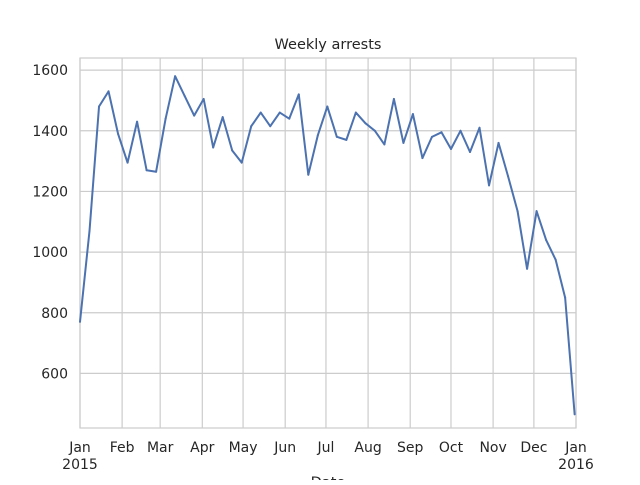  I want to click on x-tick-year-label: 2015, so click(80, 465).